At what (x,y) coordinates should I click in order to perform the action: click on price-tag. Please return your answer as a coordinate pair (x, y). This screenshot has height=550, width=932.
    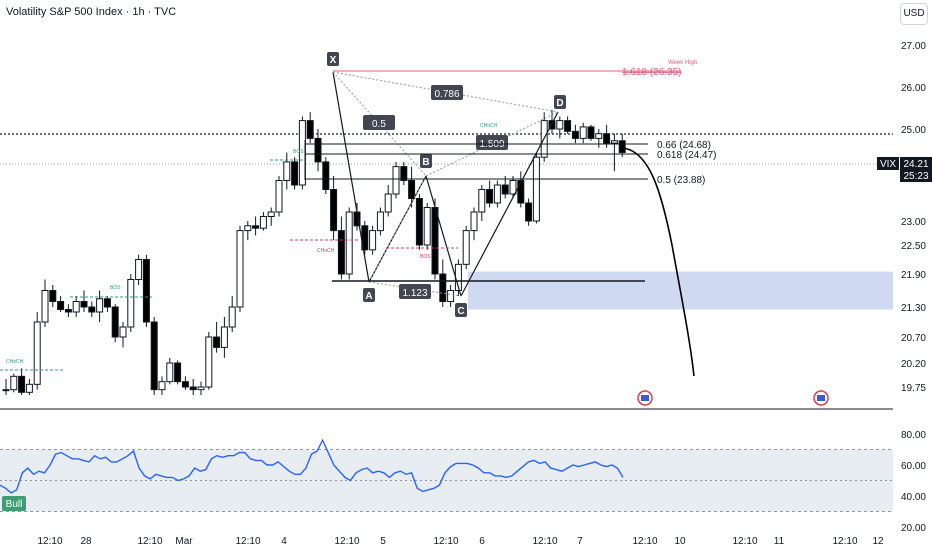
    Looking at the image, I should click on (916, 169).